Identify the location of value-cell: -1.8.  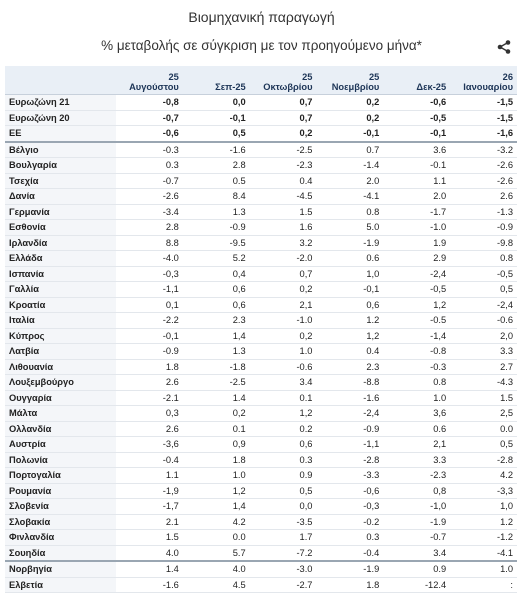
(216, 367).